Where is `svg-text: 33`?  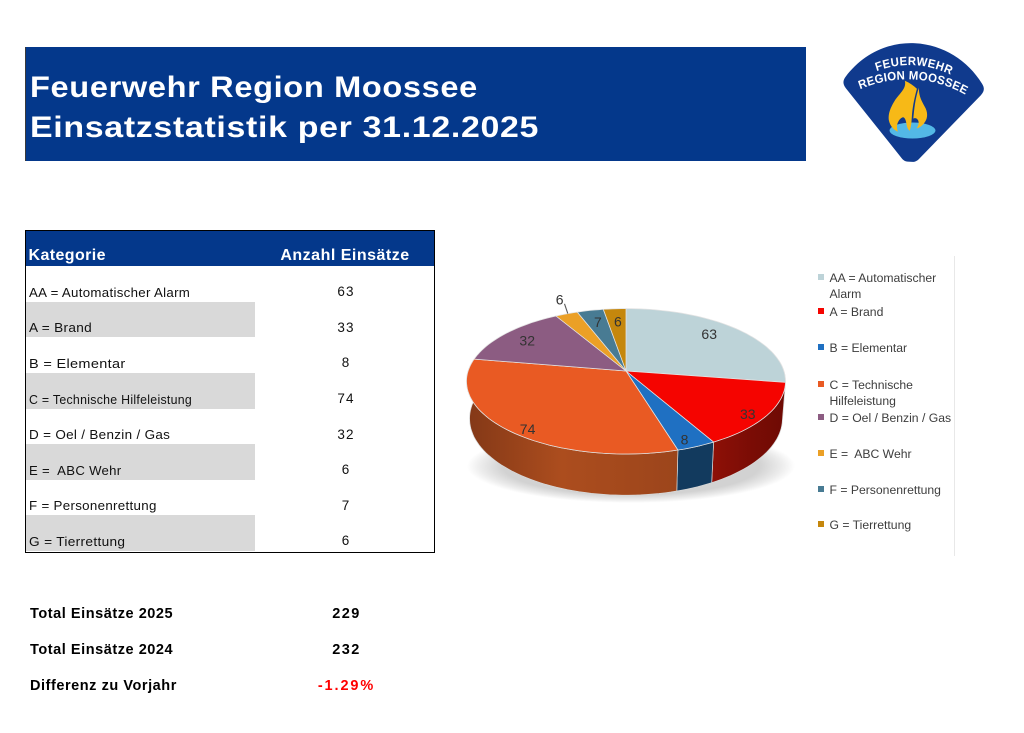
svg-text: 33 is located at coordinates (748, 414).